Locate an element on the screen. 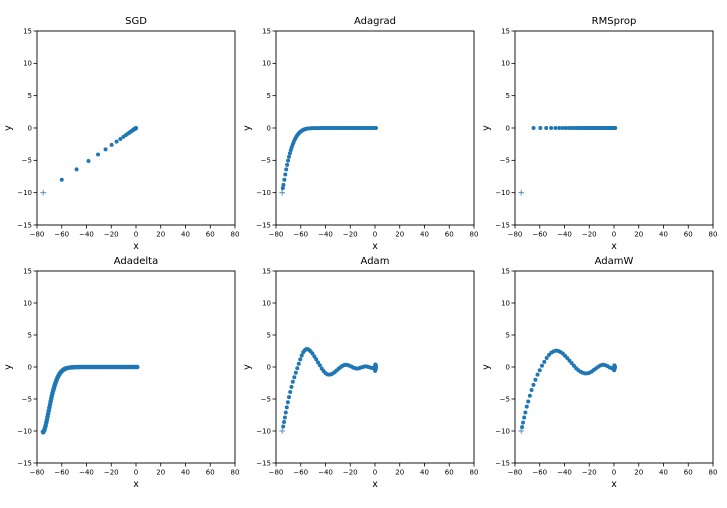 The width and height of the screenshot is (727, 508). subplot-title: RMSprop is located at coordinates (614, 21).